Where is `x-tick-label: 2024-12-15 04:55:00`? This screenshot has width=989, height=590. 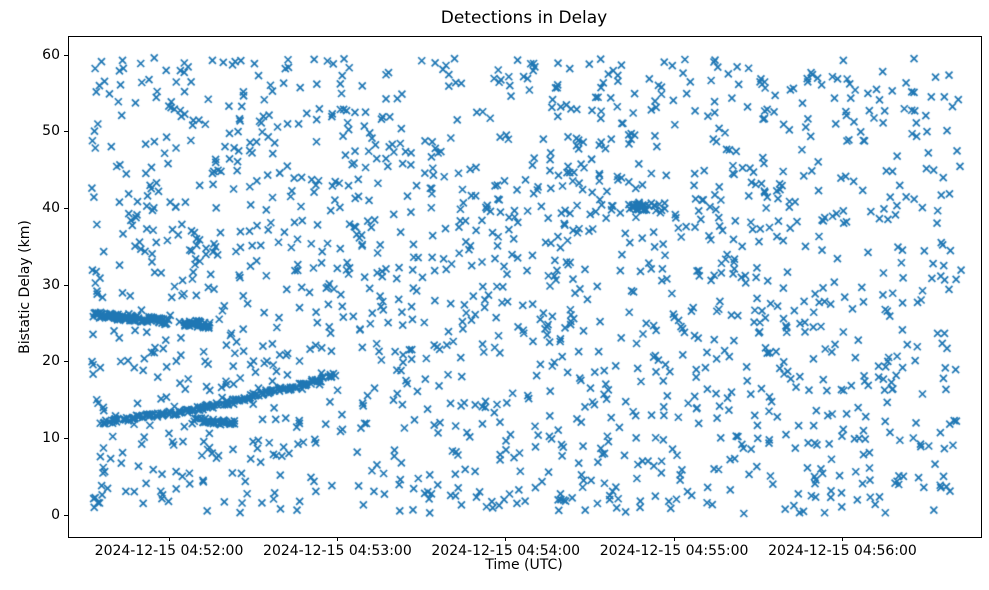
x-tick-label: 2024-12-15 04:55:00 is located at coordinates (674, 551).